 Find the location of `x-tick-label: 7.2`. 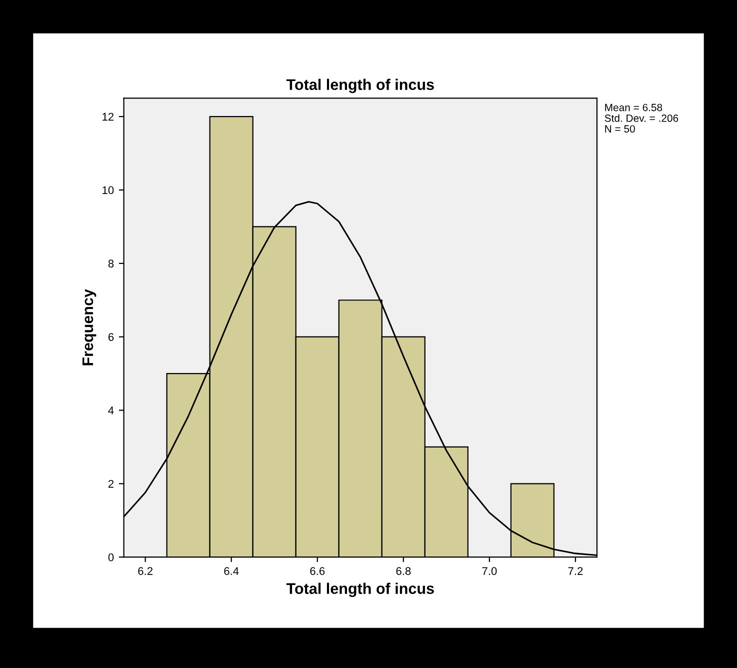

x-tick-label: 7.2 is located at coordinates (575, 571).